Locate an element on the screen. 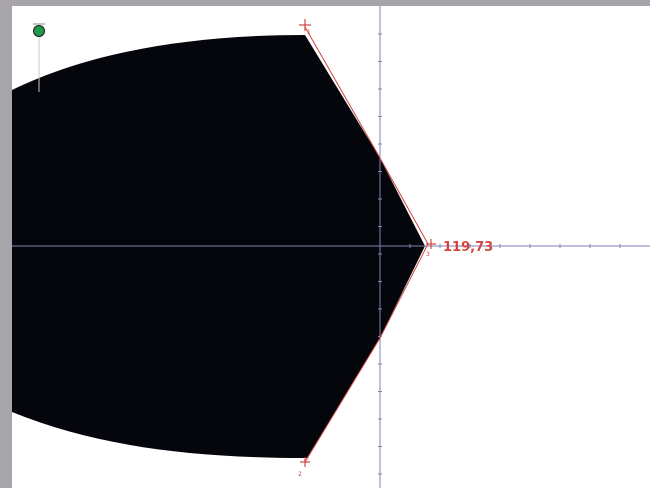 The image size is (650, 488). vertex-marker-1: 1 is located at coordinates (305, 27).